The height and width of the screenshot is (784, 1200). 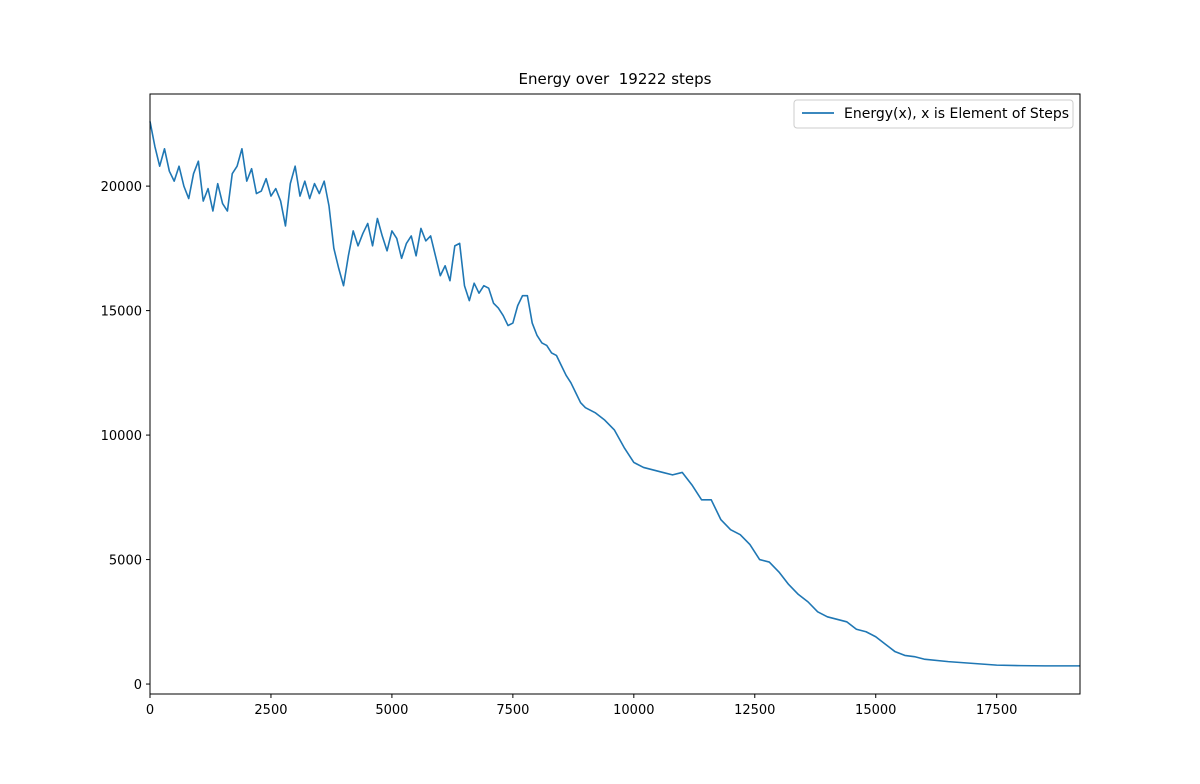 What do you see at coordinates (996, 710) in the screenshot?
I see `x-tick-label: 17500` at bounding box center [996, 710].